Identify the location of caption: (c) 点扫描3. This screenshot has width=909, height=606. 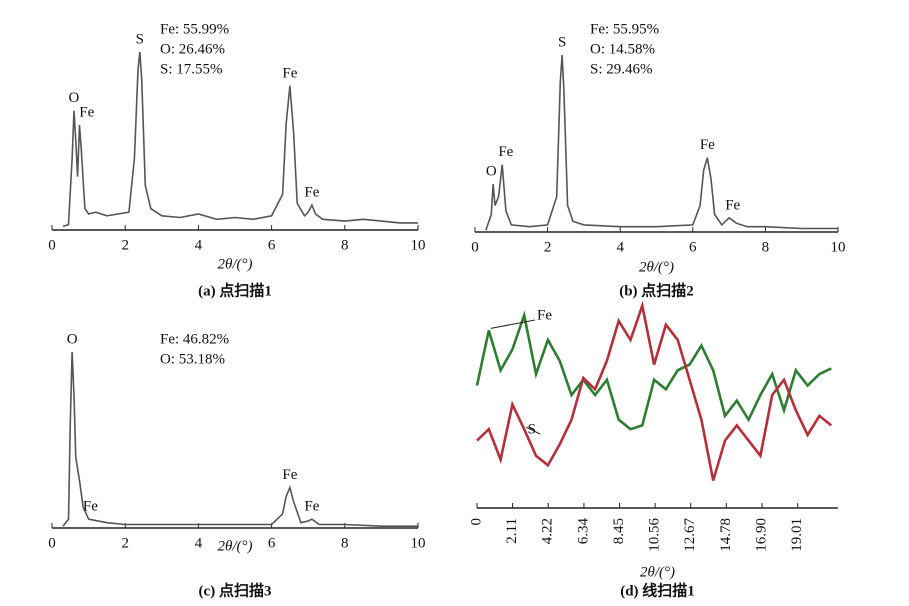
(235, 590).